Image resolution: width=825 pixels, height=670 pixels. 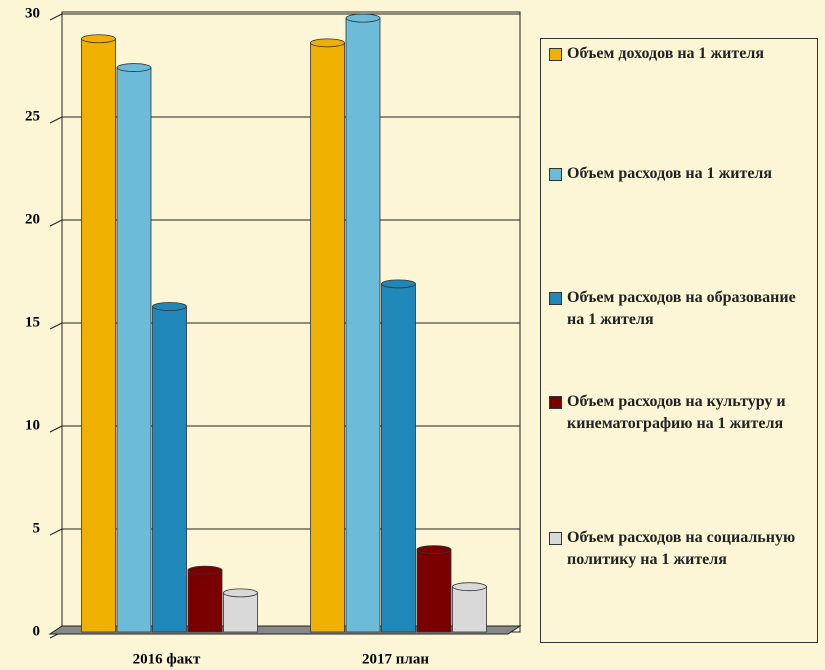 I want to click on y-tick-label: 20, so click(x=32, y=219).